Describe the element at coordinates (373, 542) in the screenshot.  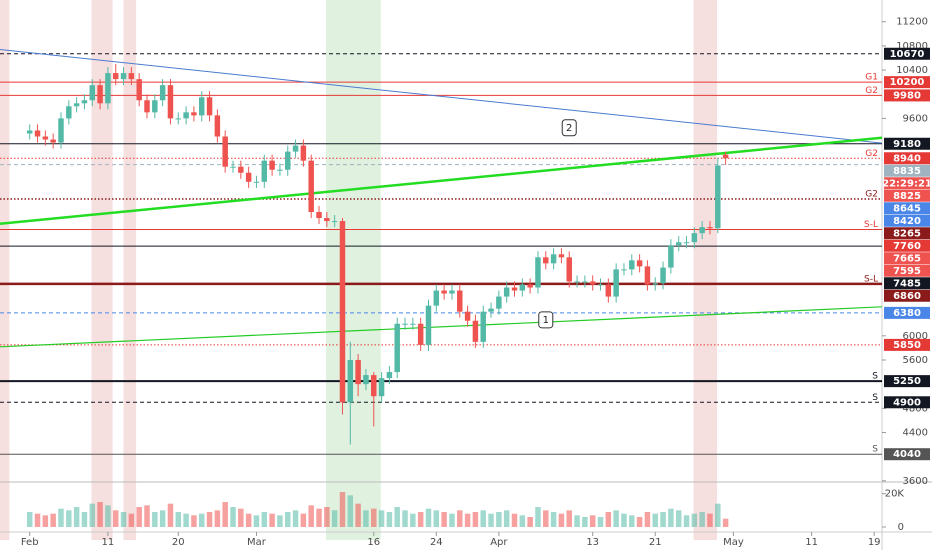
I see `x-tick-label: 16` at that location.